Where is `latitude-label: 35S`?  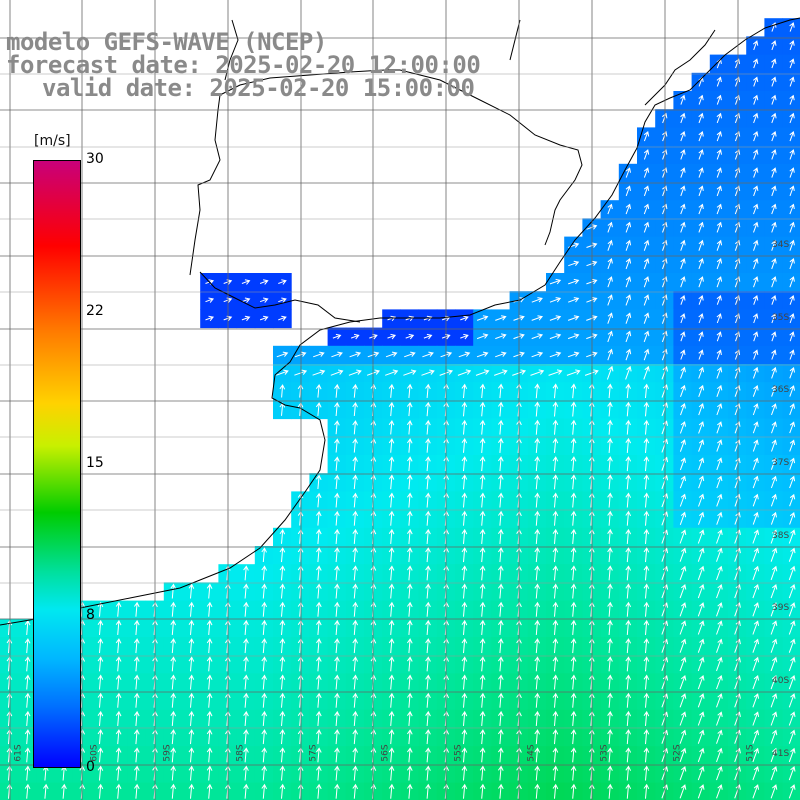
latitude-label: 35S is located at coordinates (781, 318).